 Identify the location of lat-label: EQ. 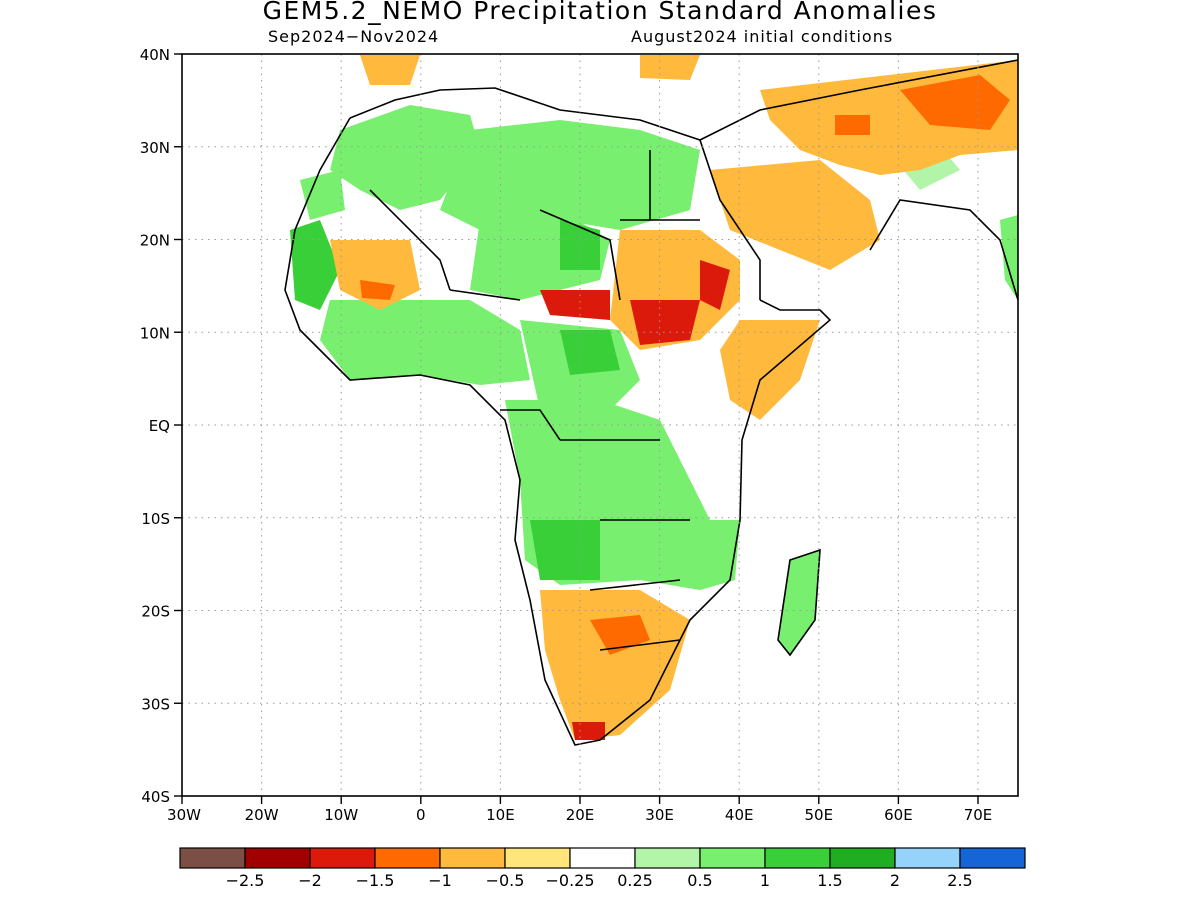
(159, 426).